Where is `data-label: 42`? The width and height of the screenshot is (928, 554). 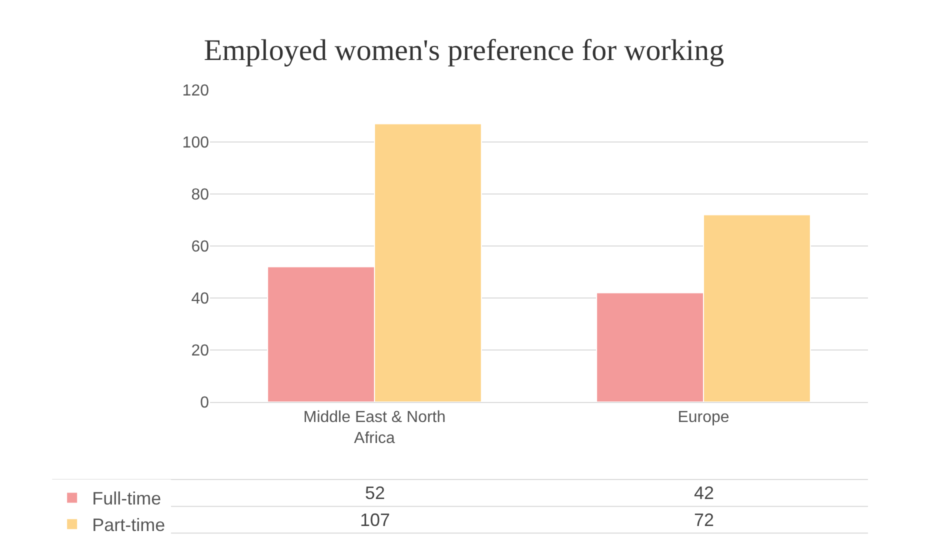 data-label: 42 is located at coordinates (704, 493).